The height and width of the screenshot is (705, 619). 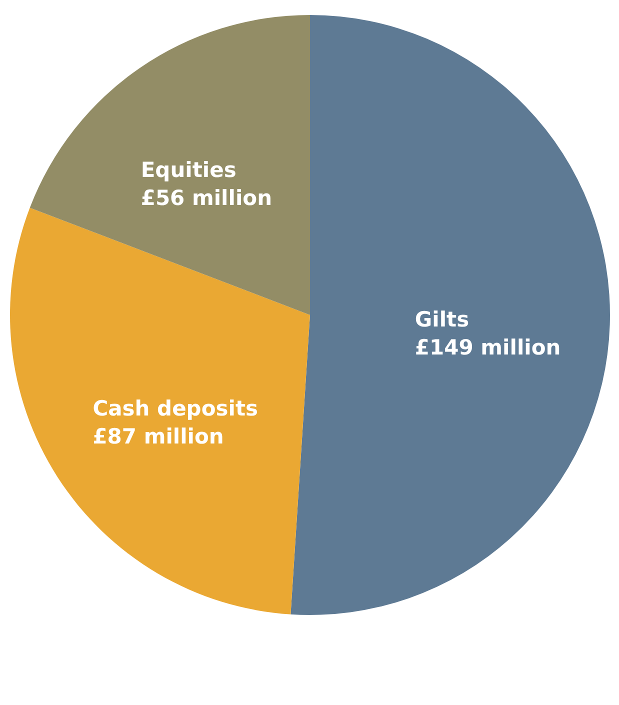 I want to click on slice-label: Equities, so click(x=188, y=170).